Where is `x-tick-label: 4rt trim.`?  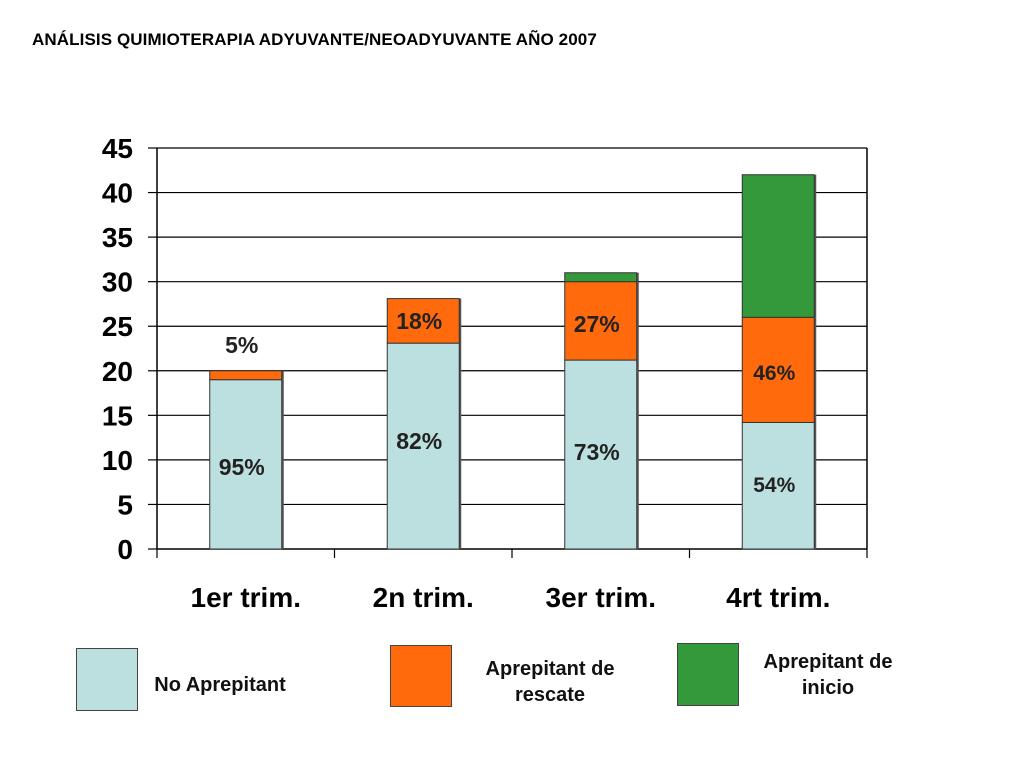
x-tick-label: 4rt trim. is located at coordinates (778, 597).